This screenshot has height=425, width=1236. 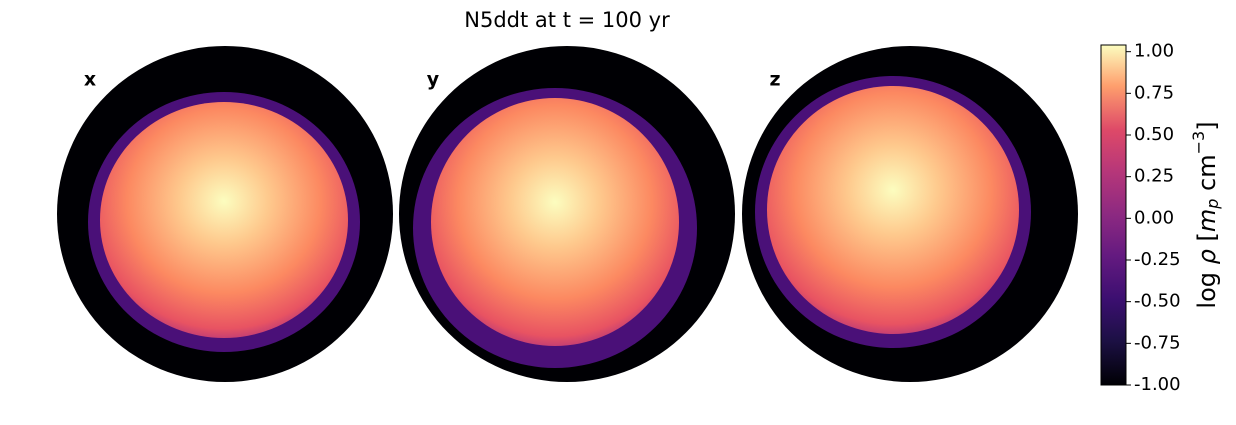 What do you see at coordinates (1154, 134) in the screenshot?
I see `tick-label: 0.50` at bounding box center [1154, 134].